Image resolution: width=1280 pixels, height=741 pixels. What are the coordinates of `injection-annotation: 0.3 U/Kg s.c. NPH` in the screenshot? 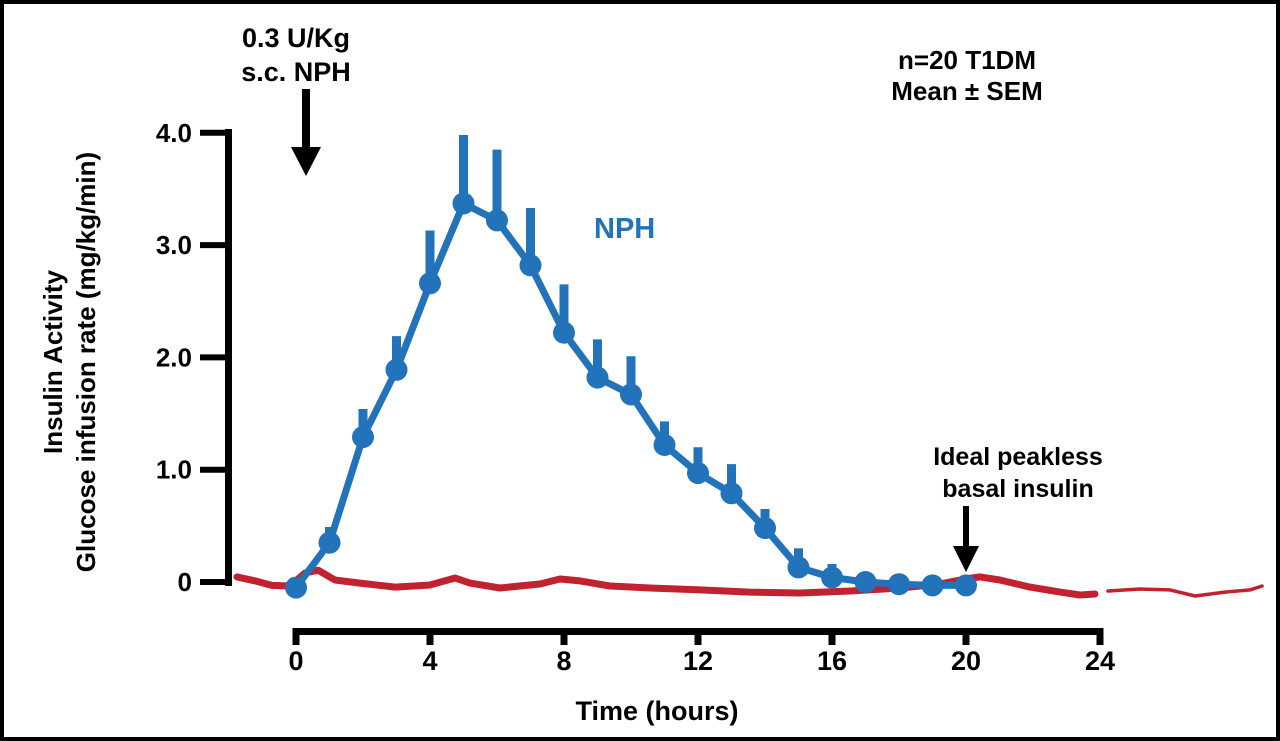 It's located at (296, 55).